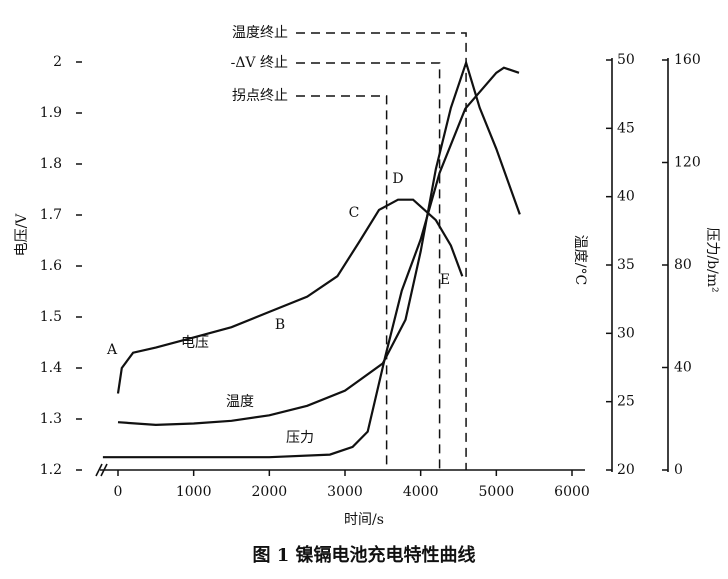 Image resolution: width=728 pixels, height=579 pixels. I want to click on x-tick-label: 6000, so click(572, 492).